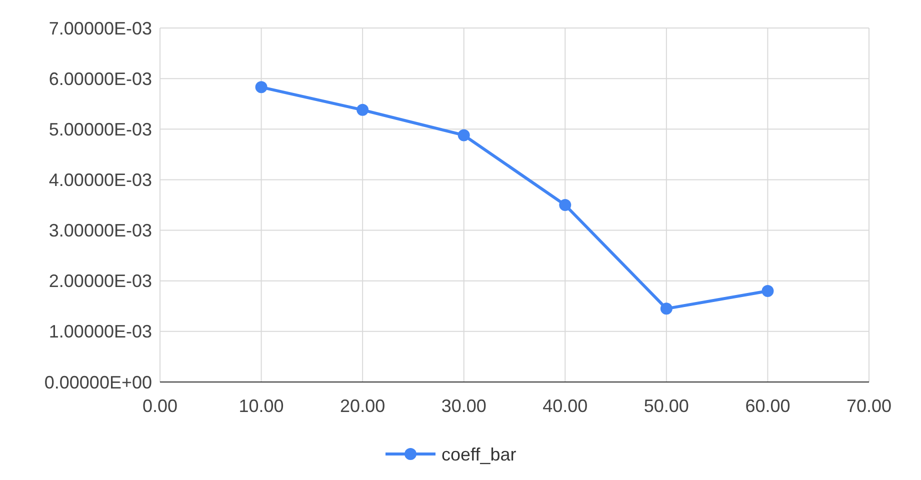 The image size is (921, 480). I want to click on y-tick-label: 6.00000E-03, so click(100, 78).